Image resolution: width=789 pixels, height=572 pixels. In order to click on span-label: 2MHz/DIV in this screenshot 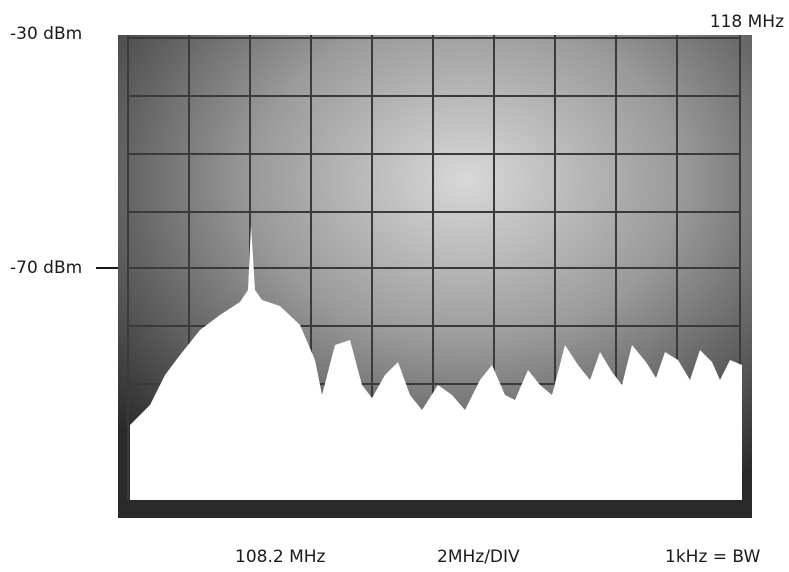, I will do `click(478, 557)`.